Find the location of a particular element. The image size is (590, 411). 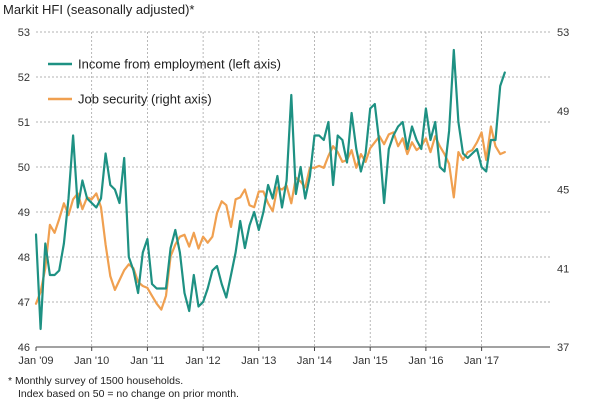

y-left-tick-label: 48 is located at coordinates (24, 258).